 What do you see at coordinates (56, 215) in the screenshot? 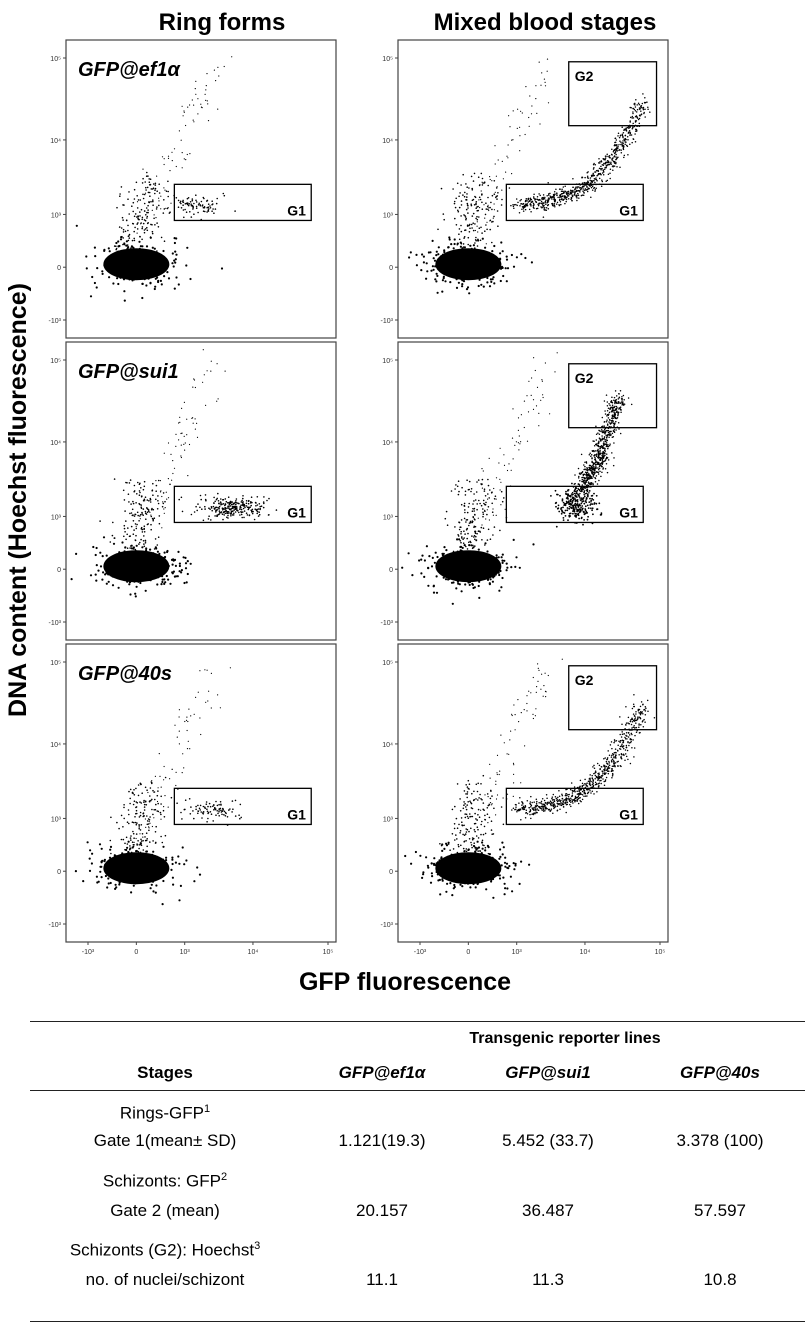
I see `y-tick-label: 10³` at bounding box center [56, 215].